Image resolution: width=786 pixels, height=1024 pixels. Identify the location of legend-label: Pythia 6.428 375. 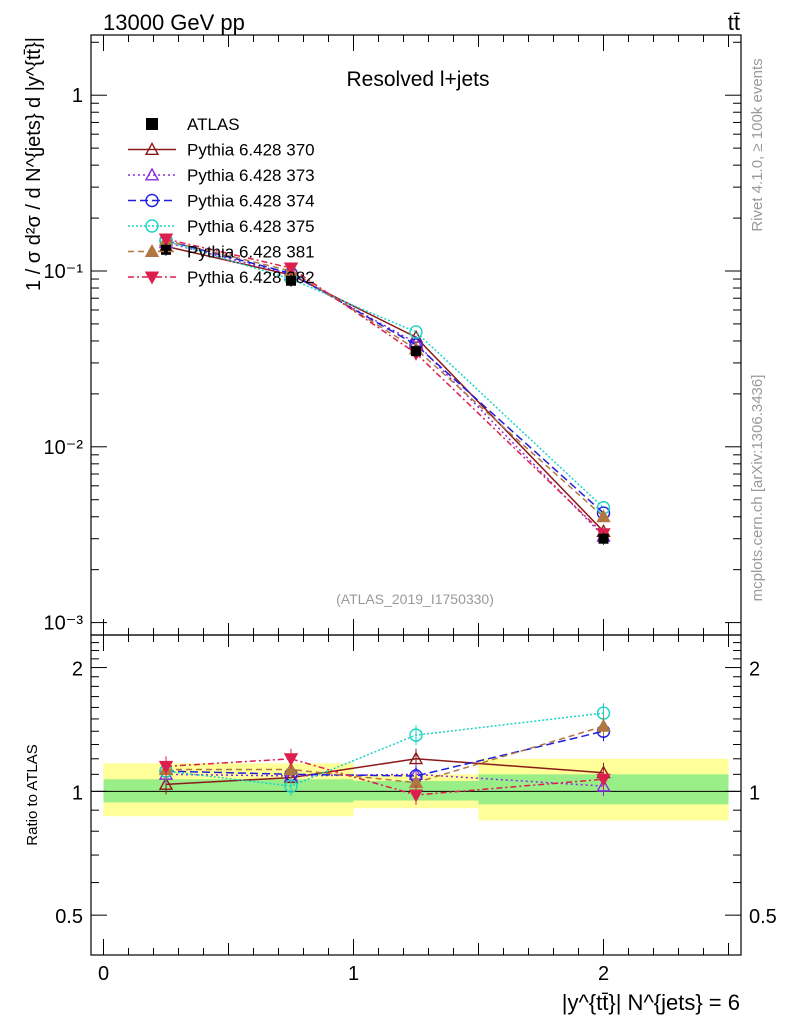
(251, 226).